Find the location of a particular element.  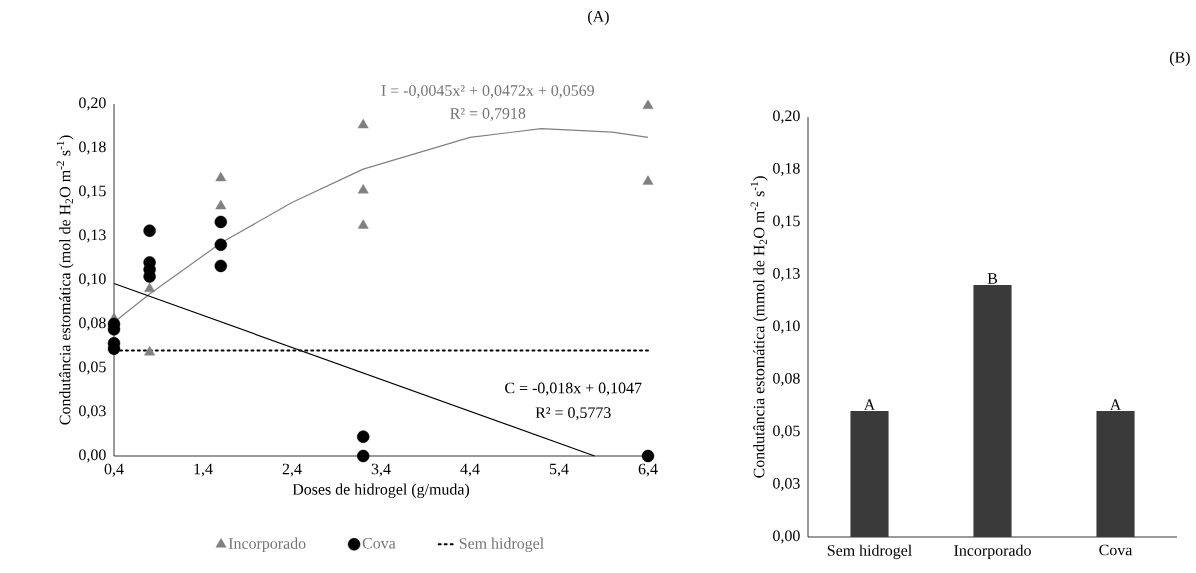

text: I = -0,0045x² + 0,0472x + 0,0569 is located at coordinates (487, 92).